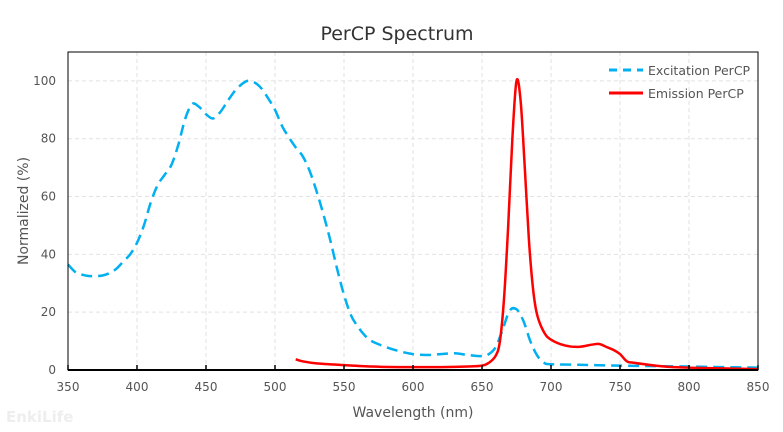  Describe the element at coordinates (48, 139) in the screenshot. I see `y-tick-label: 80` at that location.